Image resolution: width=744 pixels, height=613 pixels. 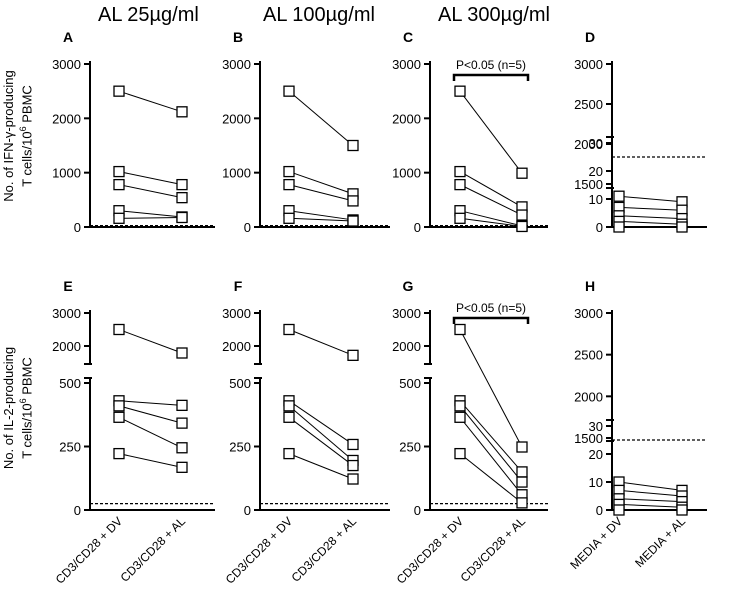 I want to click on panel-e-y-tick-label: 2000, so click(x=66, y=346).